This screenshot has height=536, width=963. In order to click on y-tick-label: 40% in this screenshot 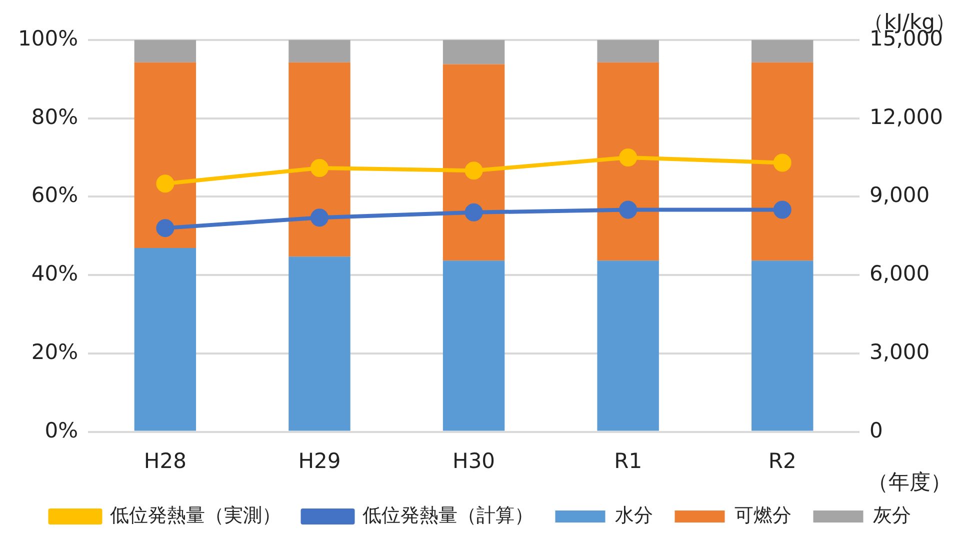, I will do `click(54, 274)`.